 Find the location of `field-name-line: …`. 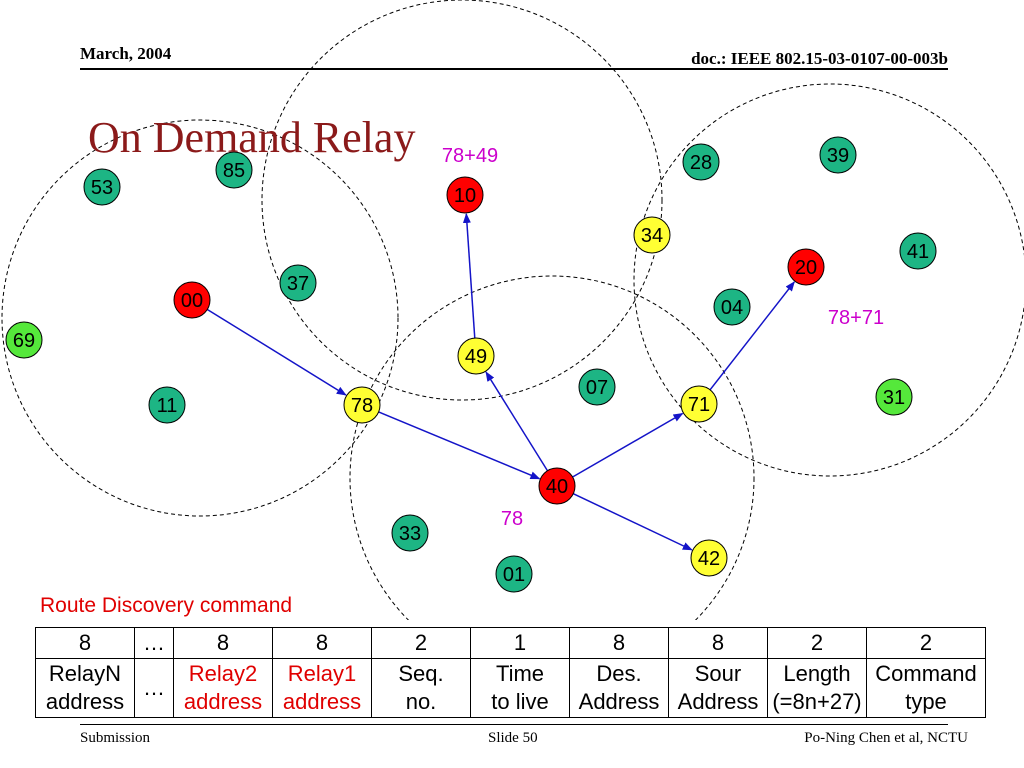

field-name-line: … is located at coordinates (154, 687).